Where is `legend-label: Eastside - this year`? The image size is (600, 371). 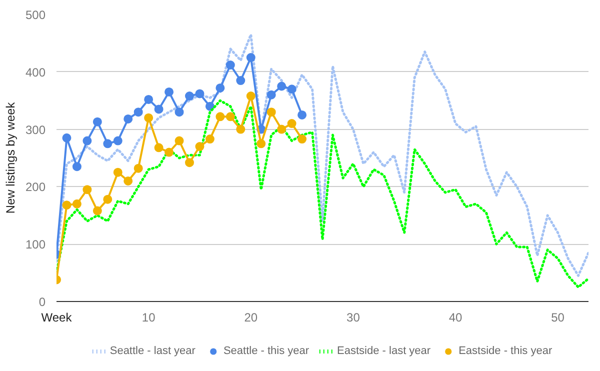
legend-label: Eastside - this year is located at coordinates (505, 351).